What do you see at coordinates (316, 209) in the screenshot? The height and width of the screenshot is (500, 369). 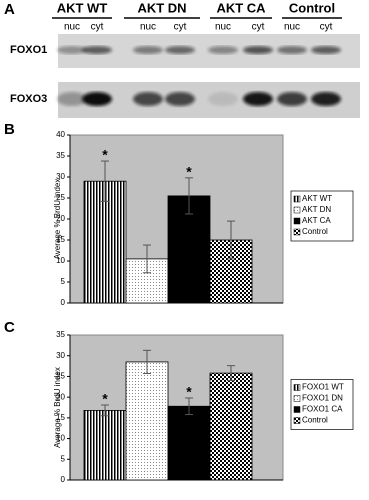 I see `legend-label: AKT DN` at bounding box center [316, 209].